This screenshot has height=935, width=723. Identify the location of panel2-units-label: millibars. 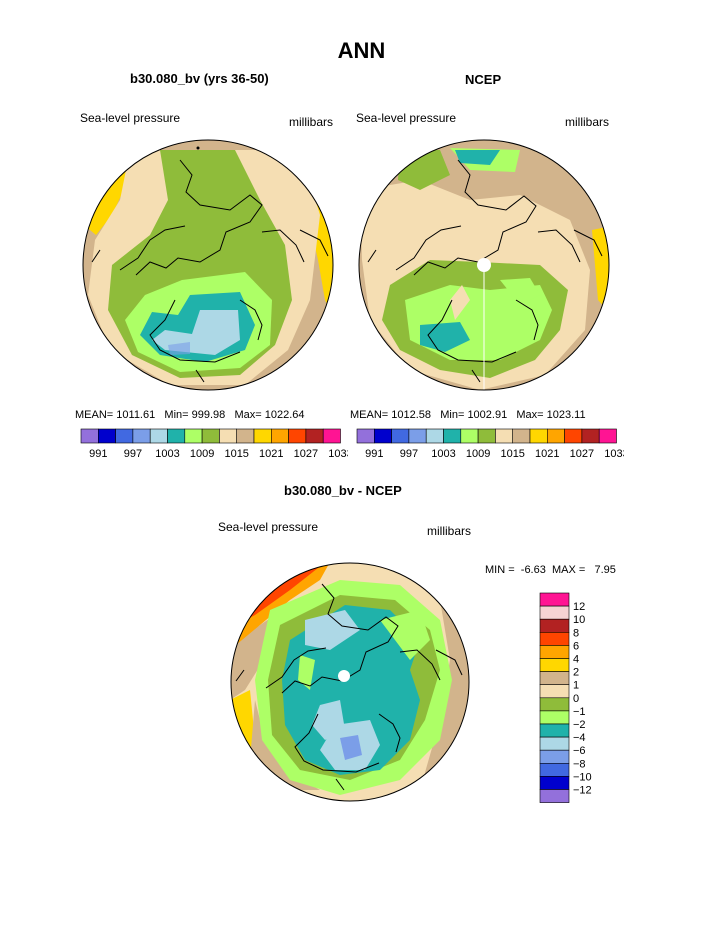
(587, 122).